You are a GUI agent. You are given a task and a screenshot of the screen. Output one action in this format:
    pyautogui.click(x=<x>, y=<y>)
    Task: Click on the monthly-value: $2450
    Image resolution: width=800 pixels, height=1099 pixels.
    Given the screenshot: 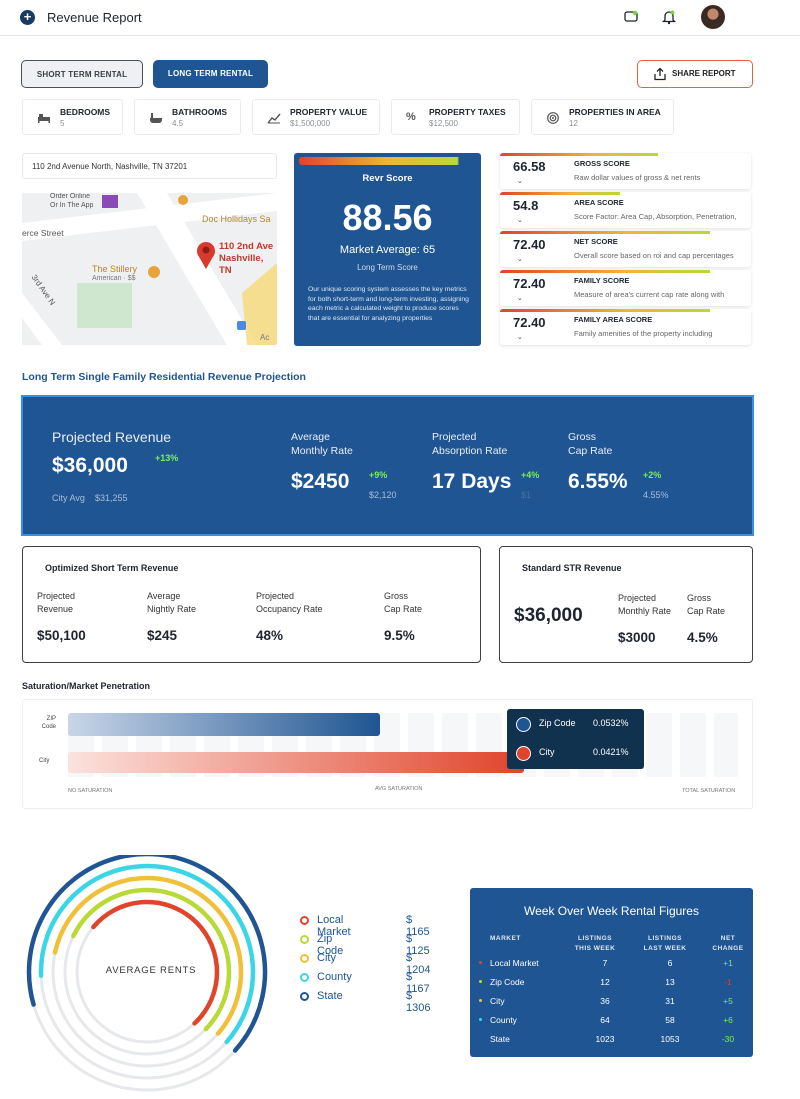 What is the action you would take?
    pyautogui.click(x=320, y=481)
    